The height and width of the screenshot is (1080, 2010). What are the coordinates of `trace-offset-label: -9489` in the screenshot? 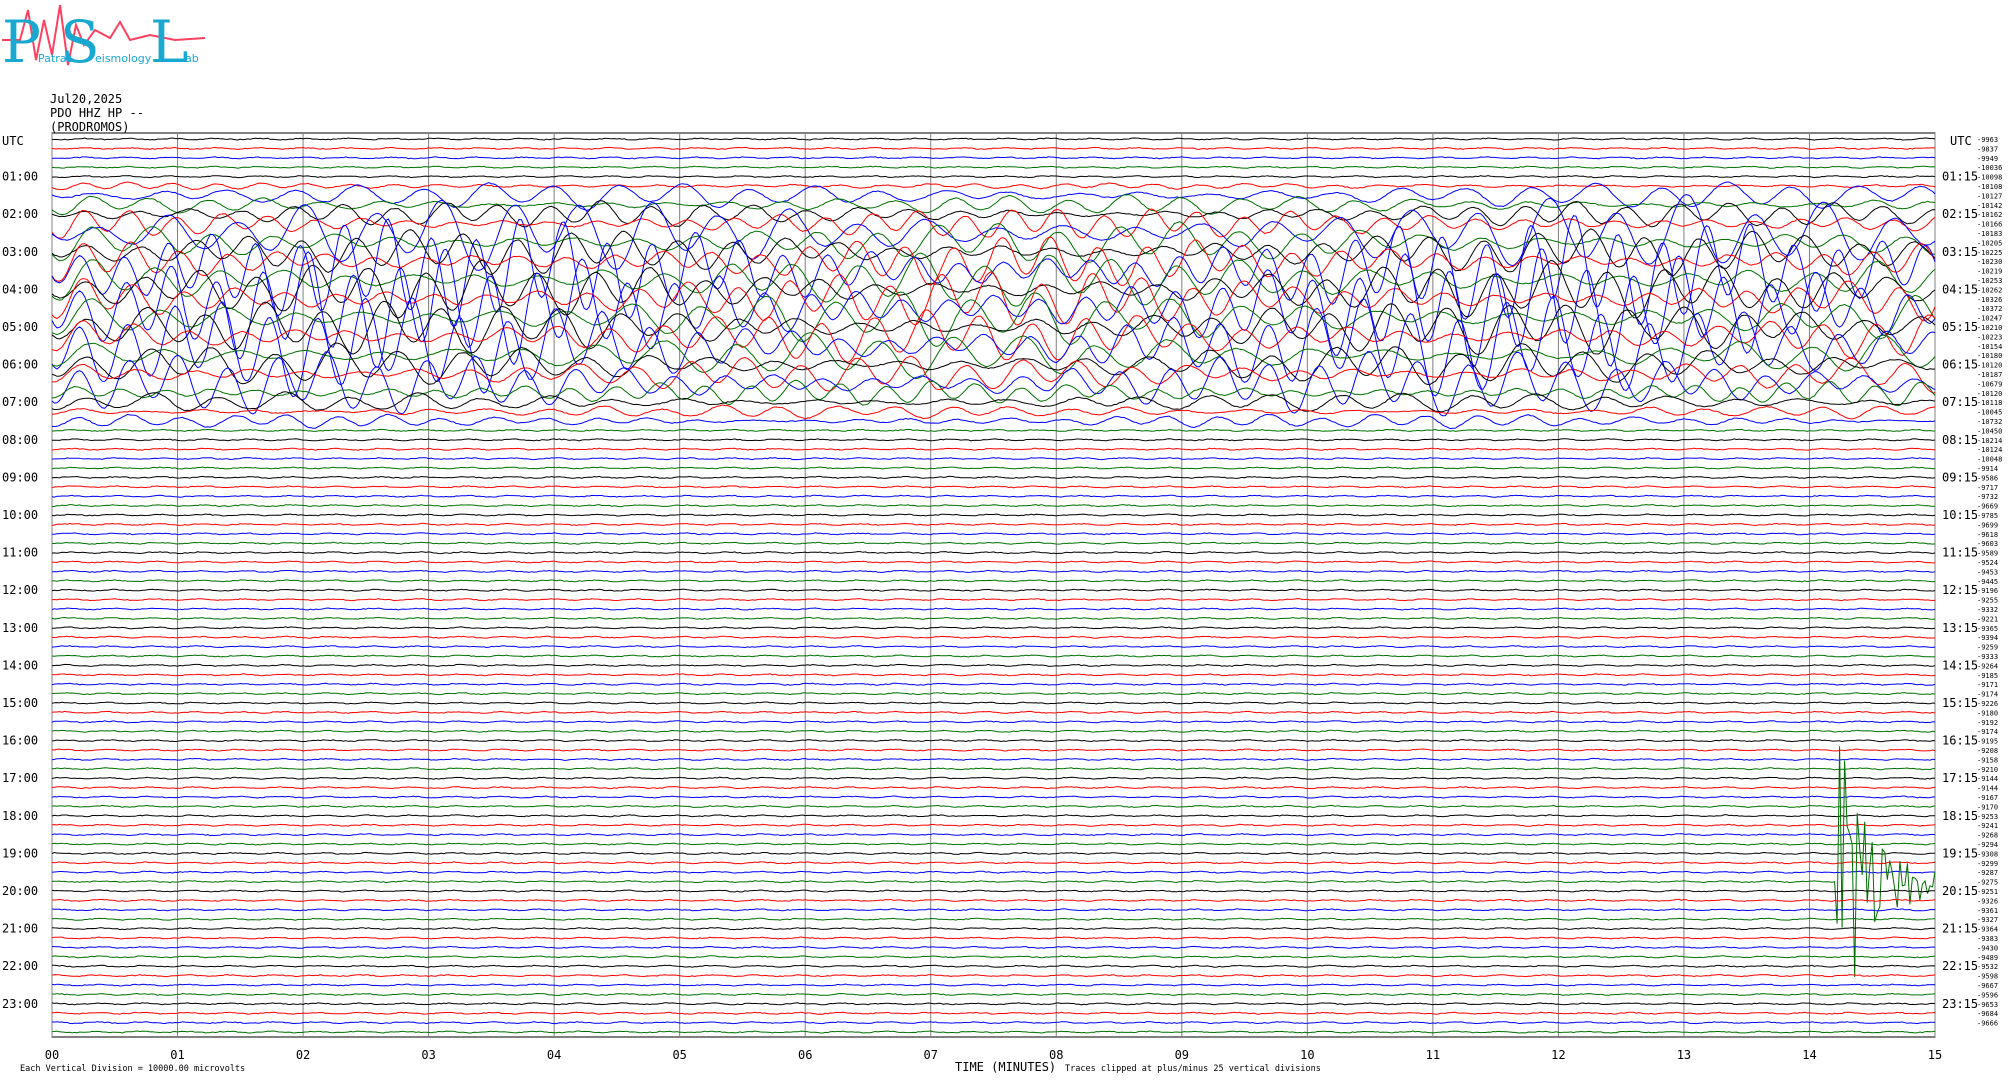 It's located at (1987, 958).